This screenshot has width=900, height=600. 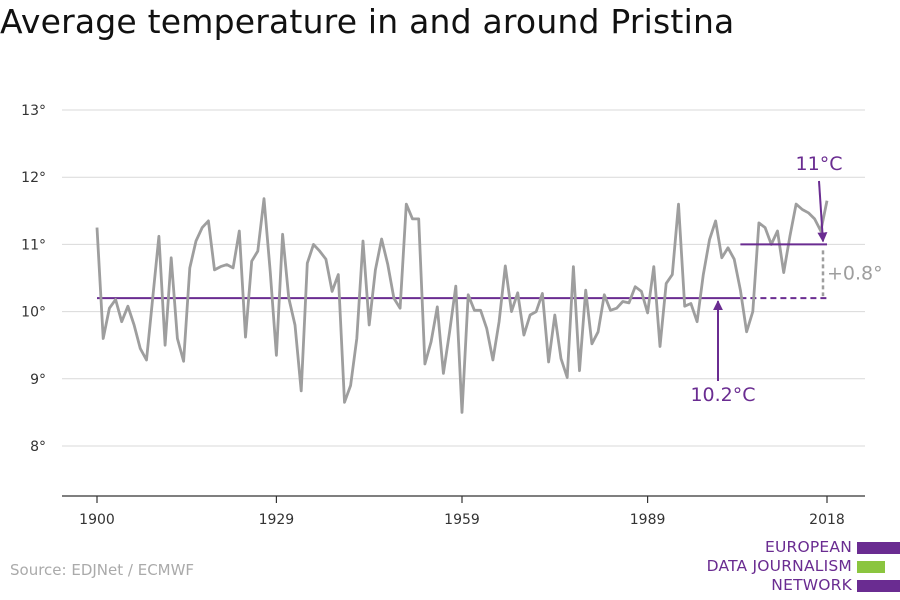 What do you see at coordinates (33, 111) in the screenshot?
I see `y-tick-label: 13°` at bounding box center [33, 111].